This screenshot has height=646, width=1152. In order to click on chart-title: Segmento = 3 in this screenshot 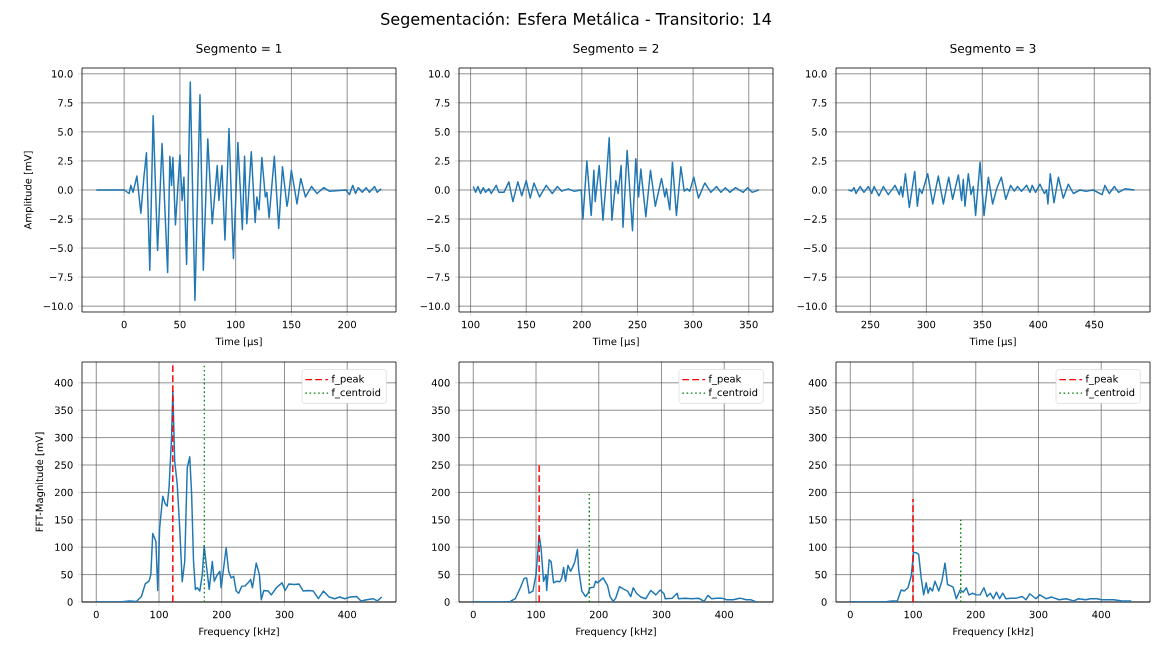, I will do `click(993, 49)`.